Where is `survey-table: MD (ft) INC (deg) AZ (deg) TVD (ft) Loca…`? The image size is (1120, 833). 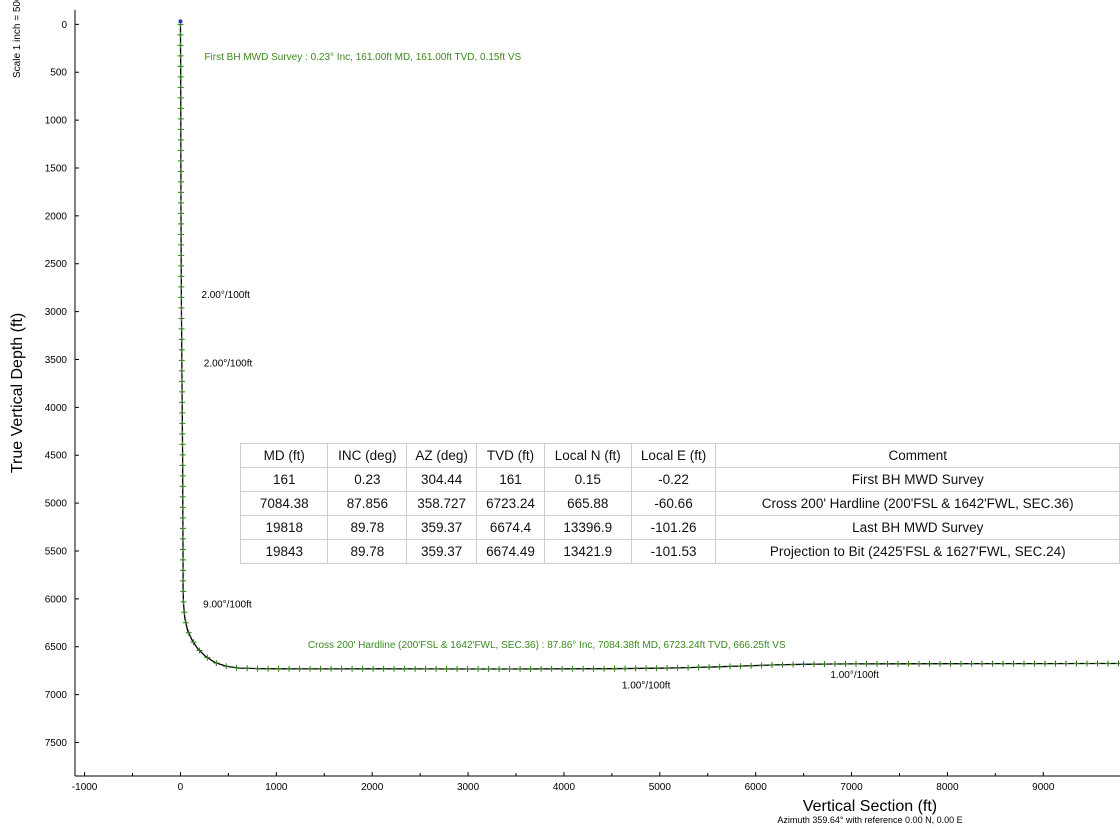 survey-table: MD (ft) INC (deg) AZ (deg) TVD (ft) Loca… is located at coordinates (679, 503).